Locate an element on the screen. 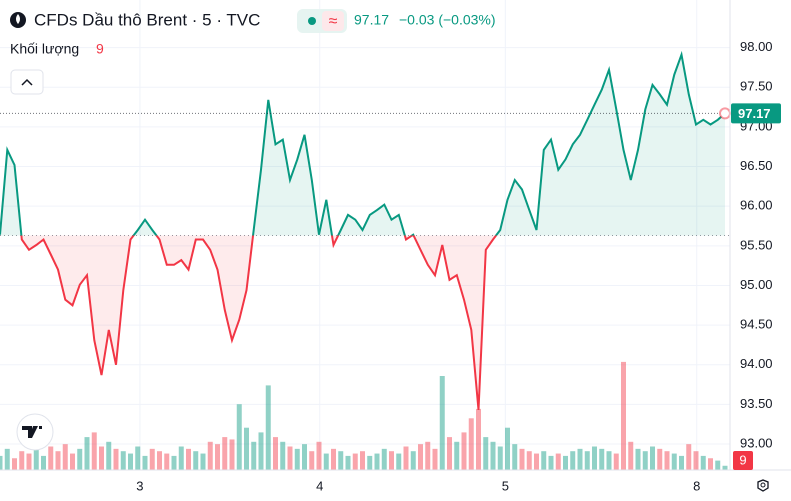 This screenshot has width=791, height=501. price-tag-label: 97.17 is located at coordinates (754, 113).